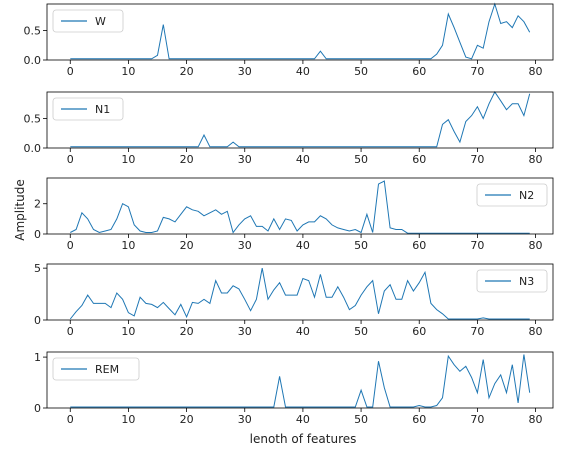 Image resolution: width=567 pixels, height=451 pixels. I want to click on series-line-n3, so click(299, 294).